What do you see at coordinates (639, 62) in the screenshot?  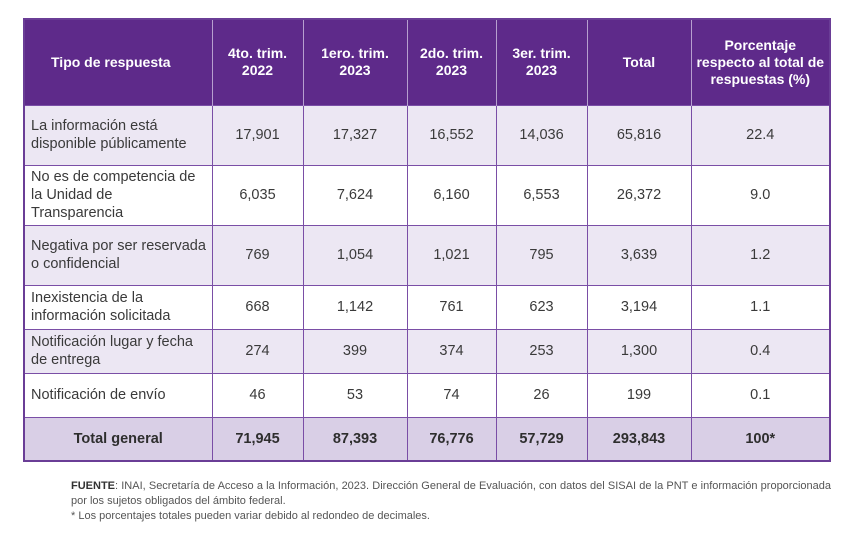 I see `column-header: Total` at bounding box center [639, 62].